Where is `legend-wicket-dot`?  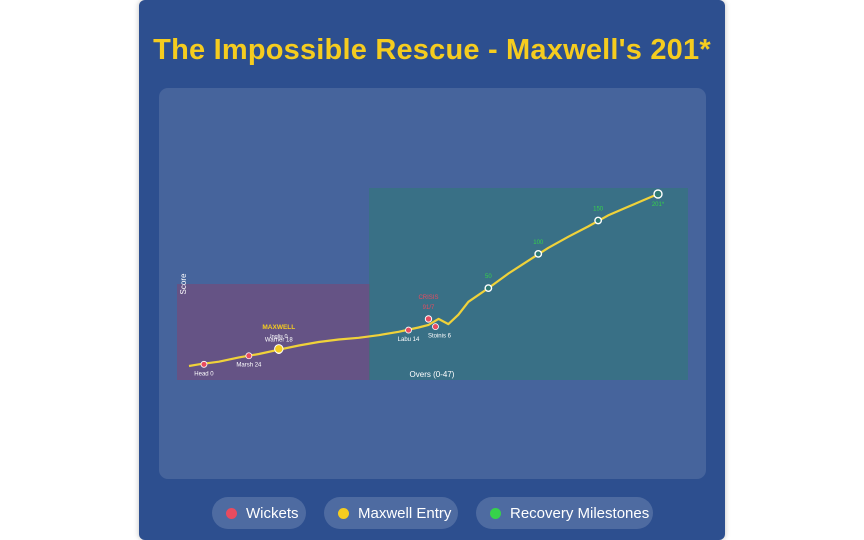
legend-wicket-dot is located at coordinates (231, 513).